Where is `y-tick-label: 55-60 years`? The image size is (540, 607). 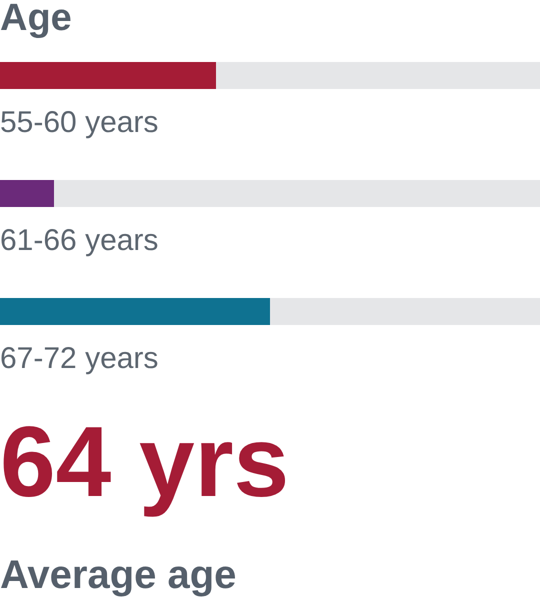 y-tick-label: 55-60 years is located at coordinates (79, 122).